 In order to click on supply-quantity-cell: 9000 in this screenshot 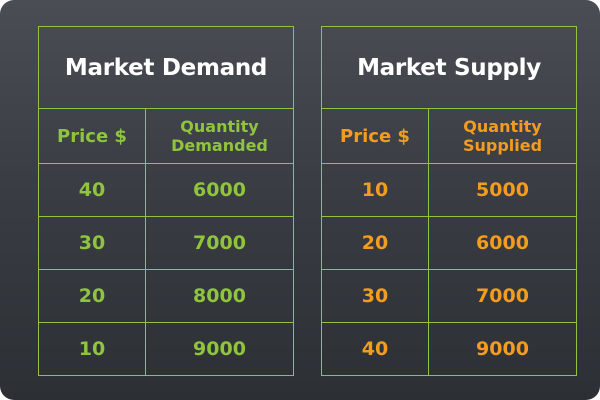, I will do `click(502, 349)`.